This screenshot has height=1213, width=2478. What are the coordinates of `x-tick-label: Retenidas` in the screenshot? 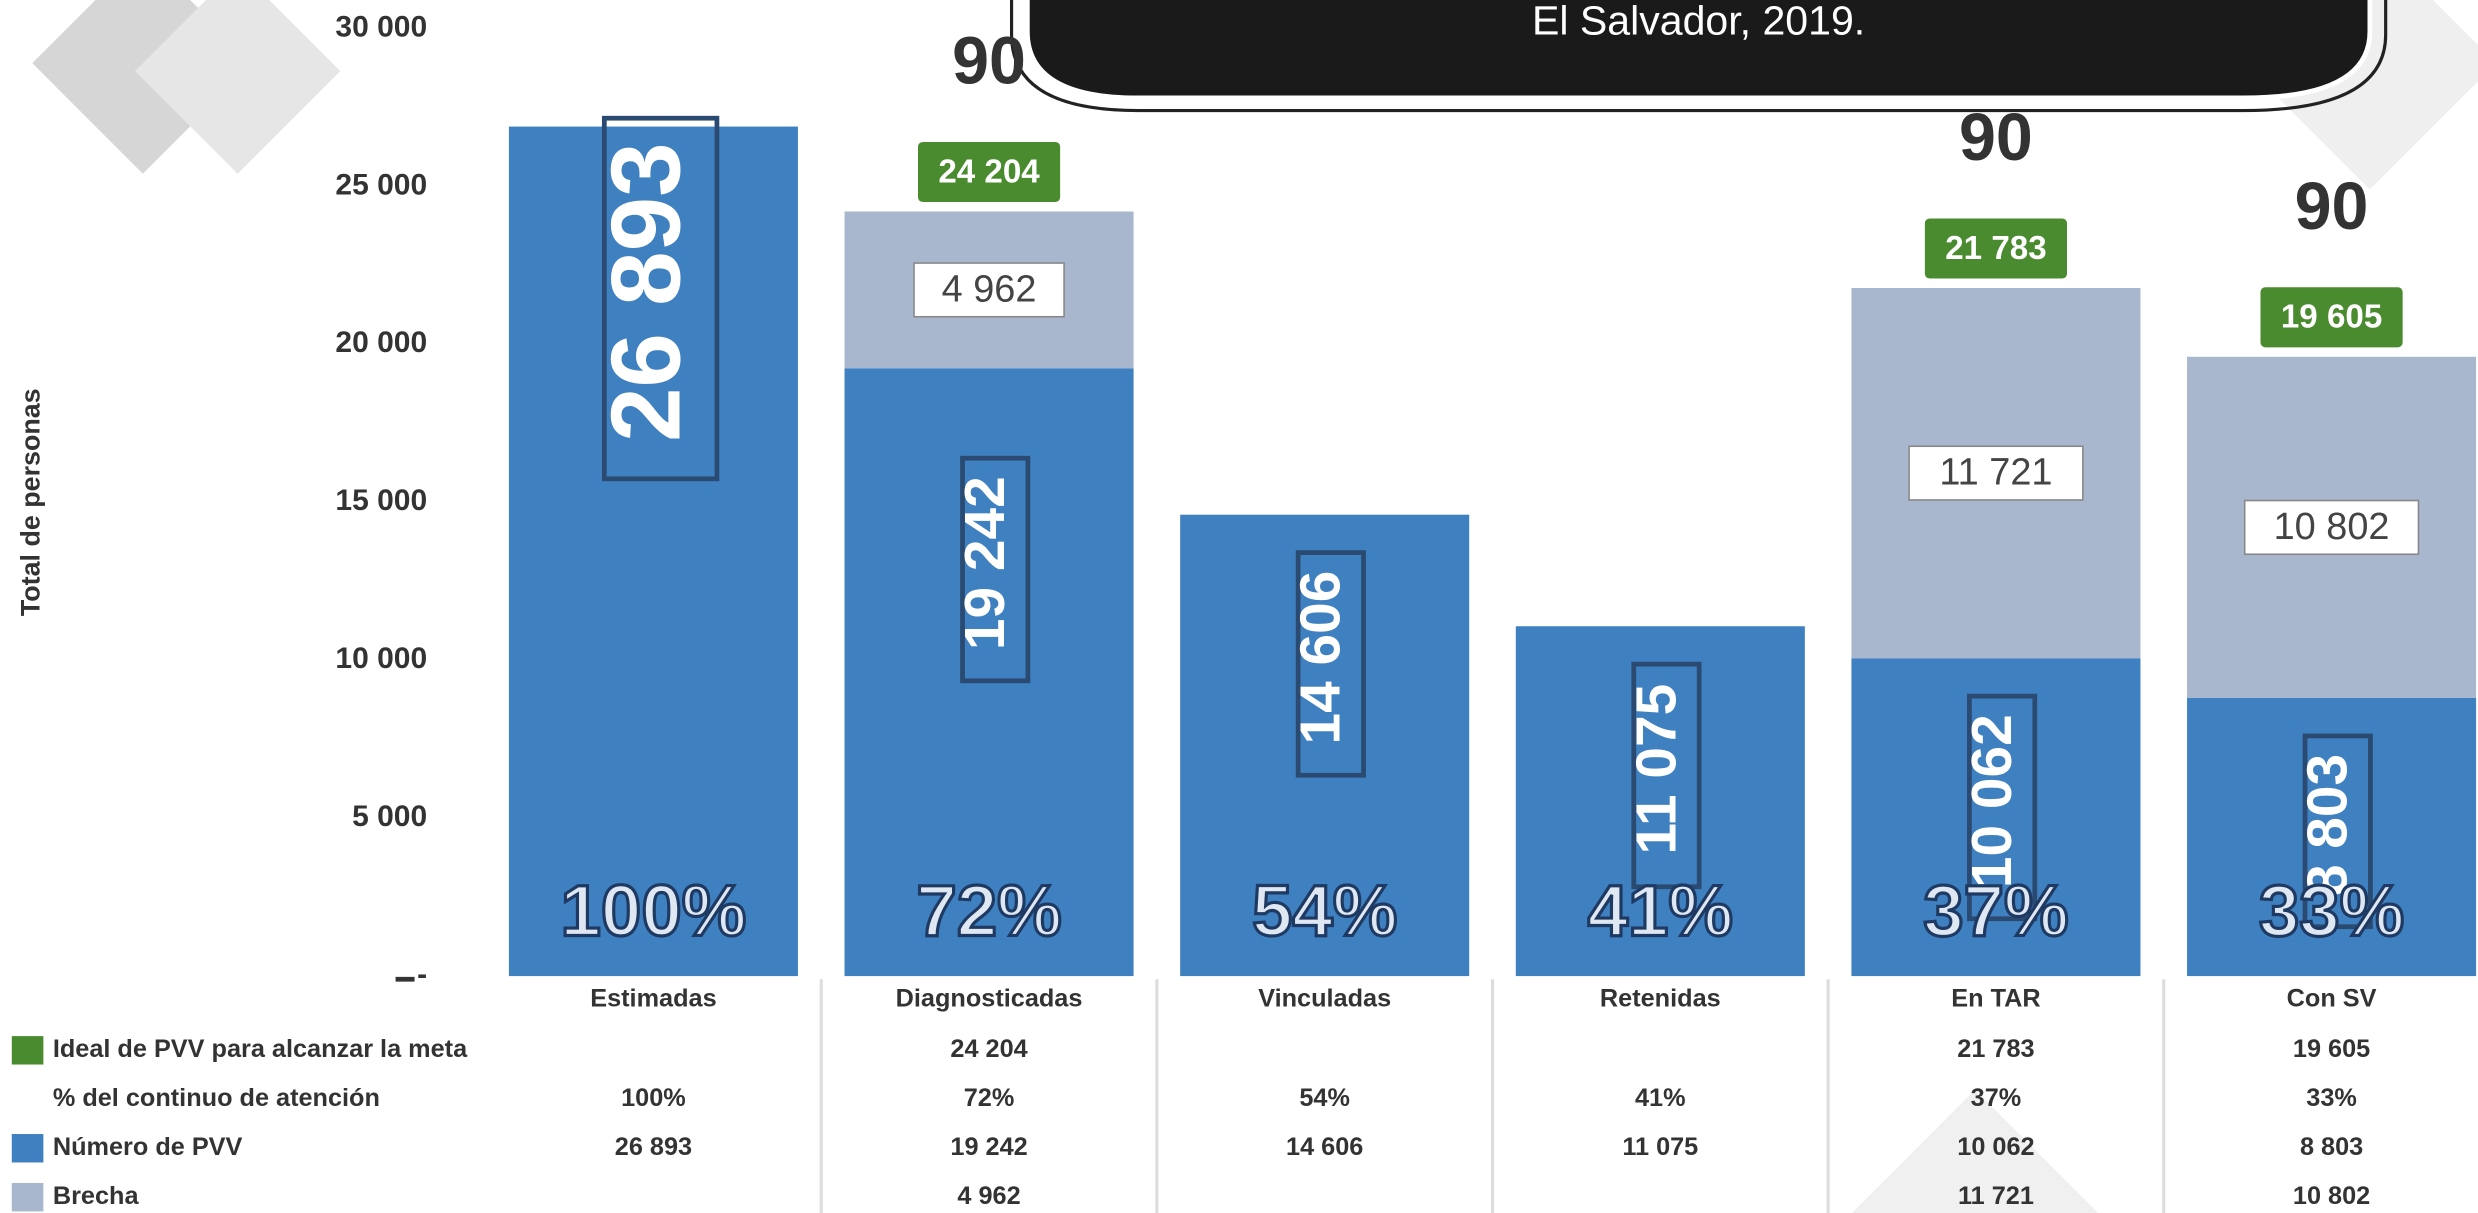 It's located at (1660, 998).